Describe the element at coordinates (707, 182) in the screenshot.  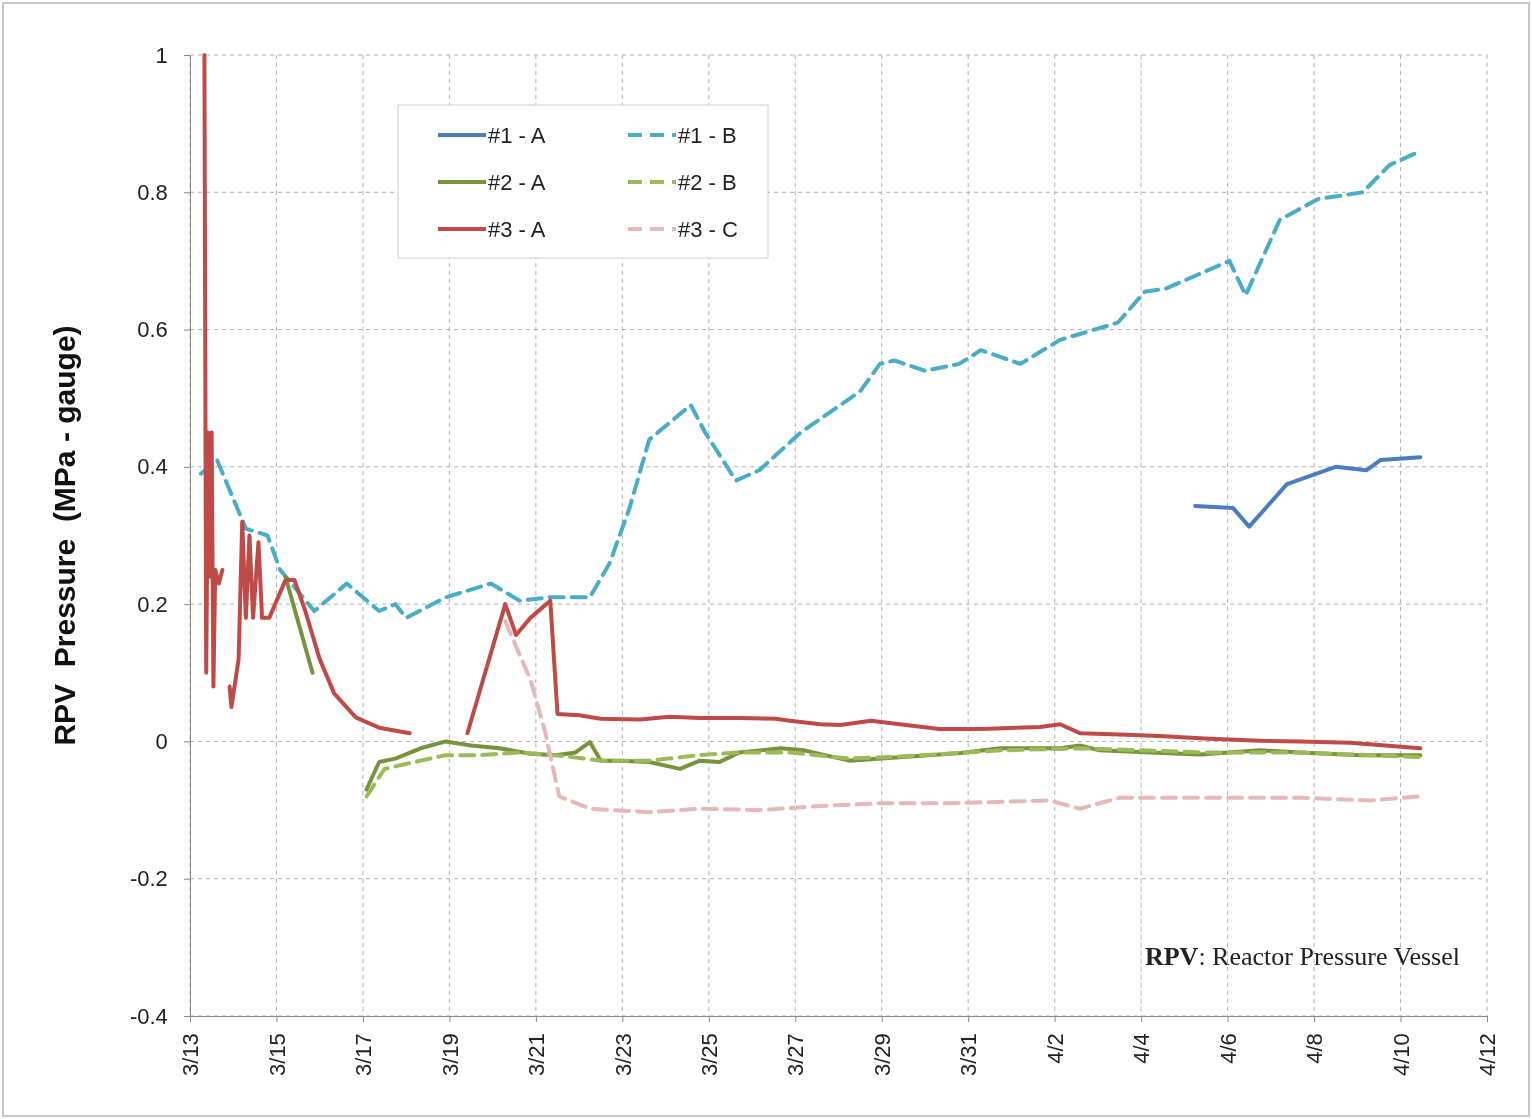
I see `legend-label: #2 - B` at that location.